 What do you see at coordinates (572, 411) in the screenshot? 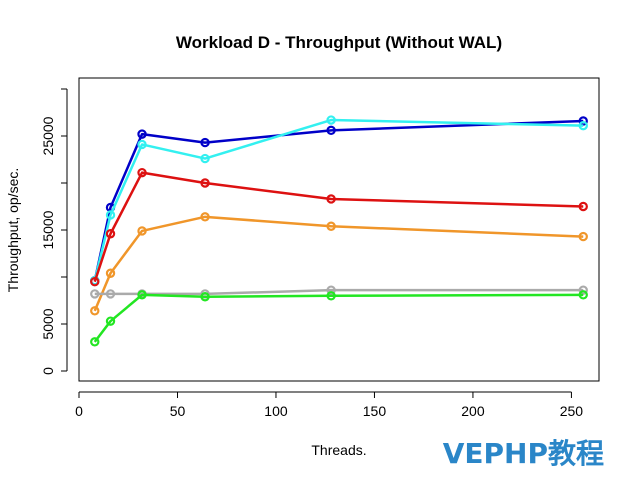
I see `x-tick-label: 250` at bounding box center [572, 411].